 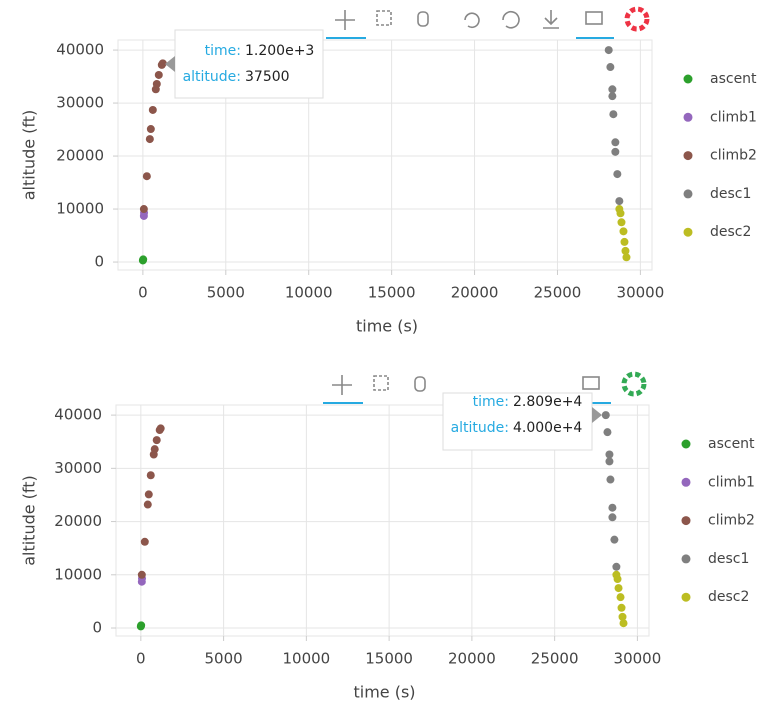 What do you see at coordinates (309, 293) in the screenshot?
I see `x-tick-label: 10000` at bounding box center [309, 293].